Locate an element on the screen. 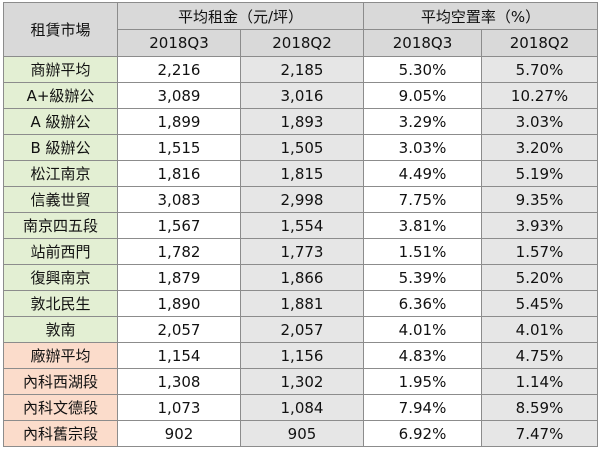 The height and width of the screenshot is (462, 600). market-column-header: 租賃市場 is located at coordinates (60, 29).